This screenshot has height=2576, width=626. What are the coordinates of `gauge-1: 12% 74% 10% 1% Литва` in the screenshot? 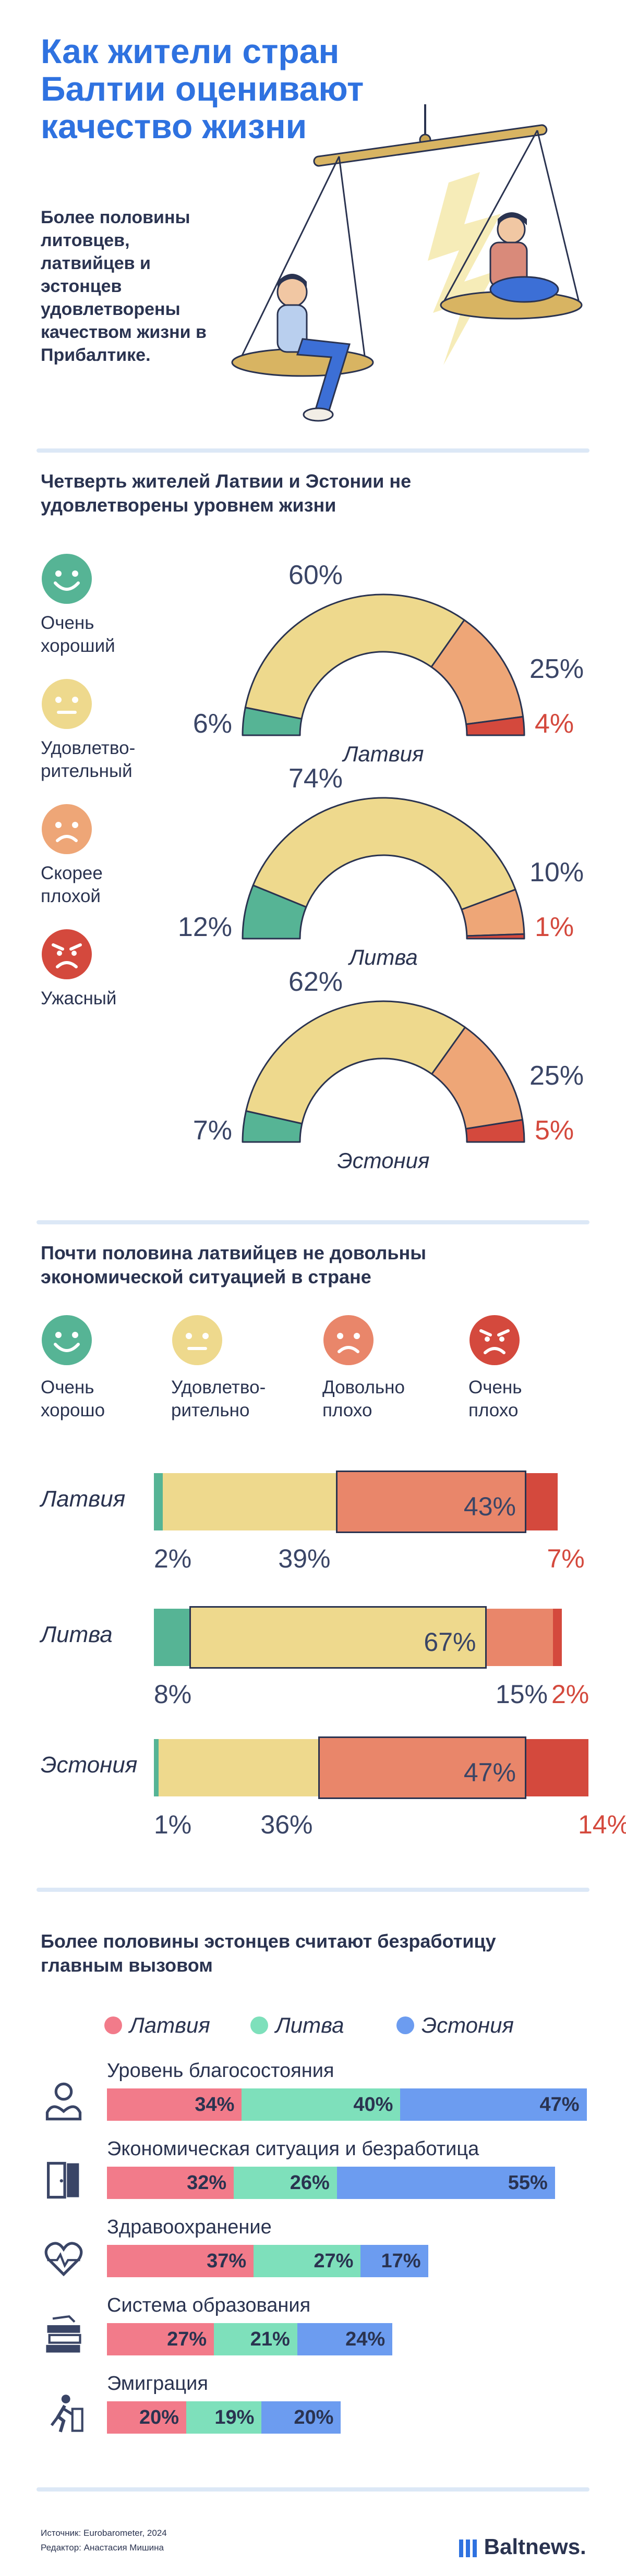 It's located at (381, 866).